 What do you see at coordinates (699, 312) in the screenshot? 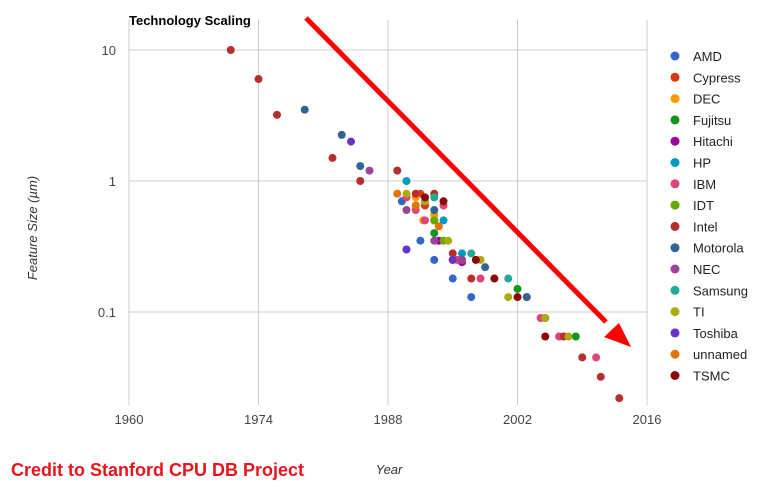
I see `legend-label: TI` at bounding box center [699, 312].